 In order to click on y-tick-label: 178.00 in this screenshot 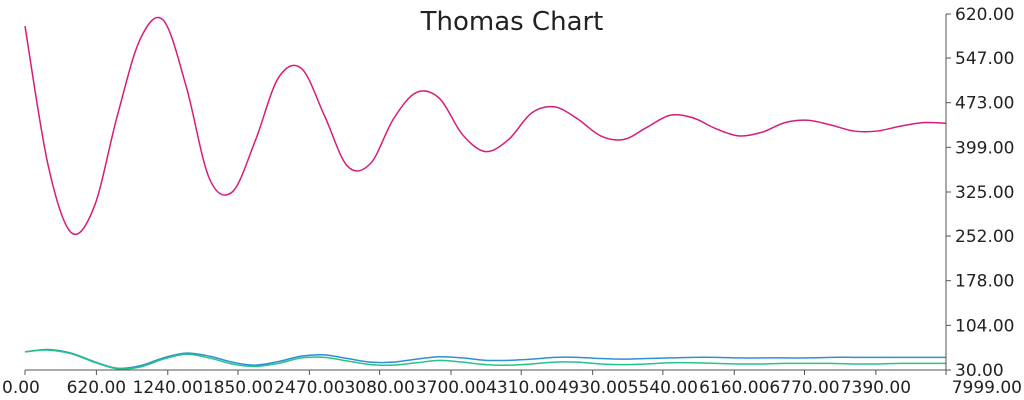, I will do `click(984, 282)`.